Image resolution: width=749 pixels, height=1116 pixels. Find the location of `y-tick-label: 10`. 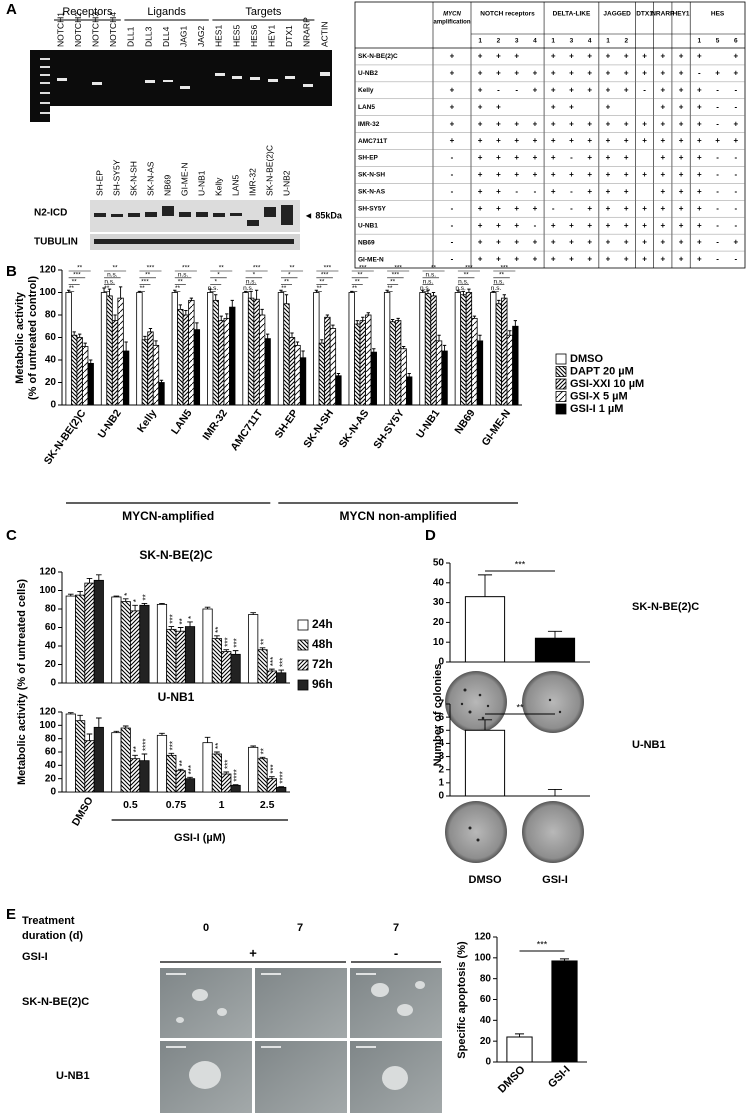

y-tick-label: 10 is located at coordinates (439, 642).